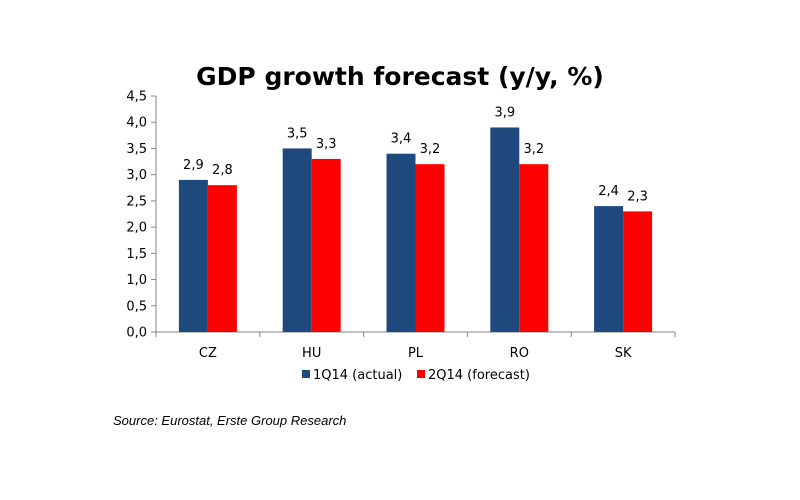  What do you see at coordinates (416, 375) in the screenshot?
I see `chart-legend: 1Q14 (actual) 2Q14 (forecast)` at bounding box center [416, 375].